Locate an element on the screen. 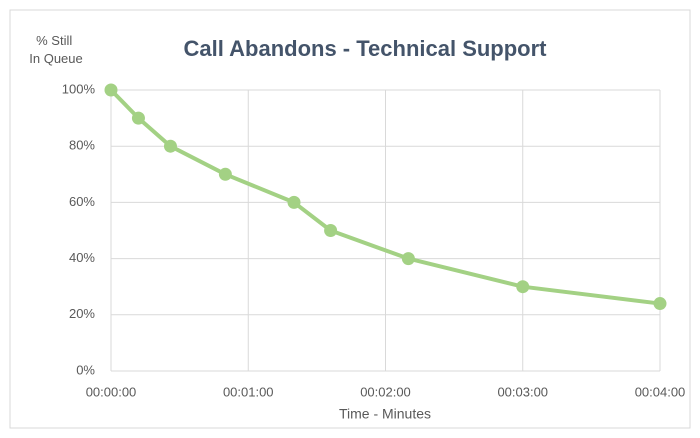 The width and height of the screenshot is (700, 438). y-tick-label: 20% is located at coordinates (82, 313).